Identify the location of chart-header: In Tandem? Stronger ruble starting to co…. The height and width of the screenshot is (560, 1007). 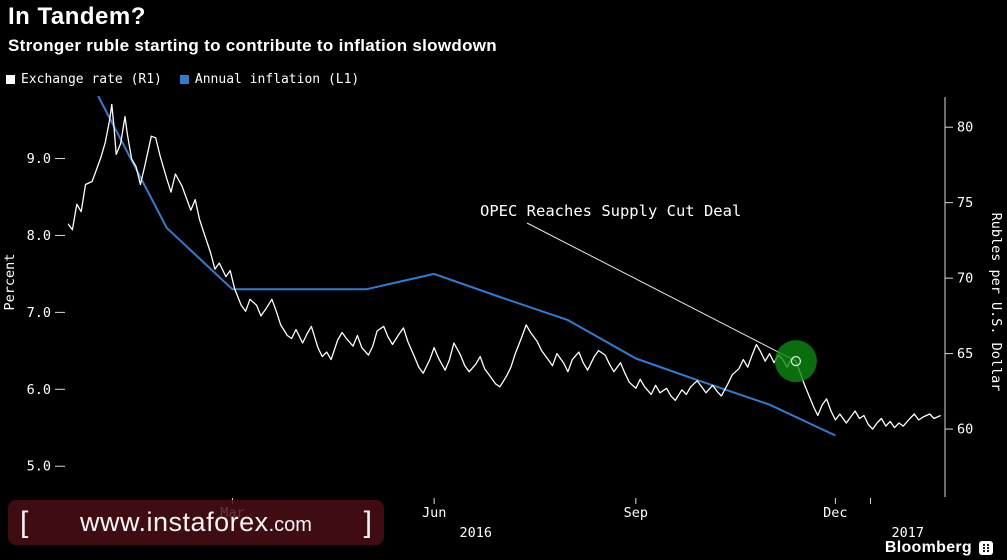
(252, 29).